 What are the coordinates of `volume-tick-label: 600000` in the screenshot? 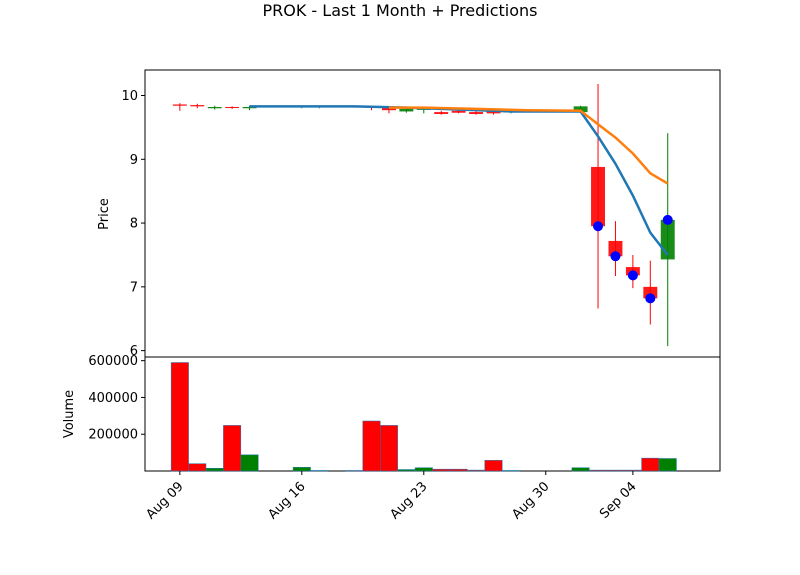 It's located at (113, 361).